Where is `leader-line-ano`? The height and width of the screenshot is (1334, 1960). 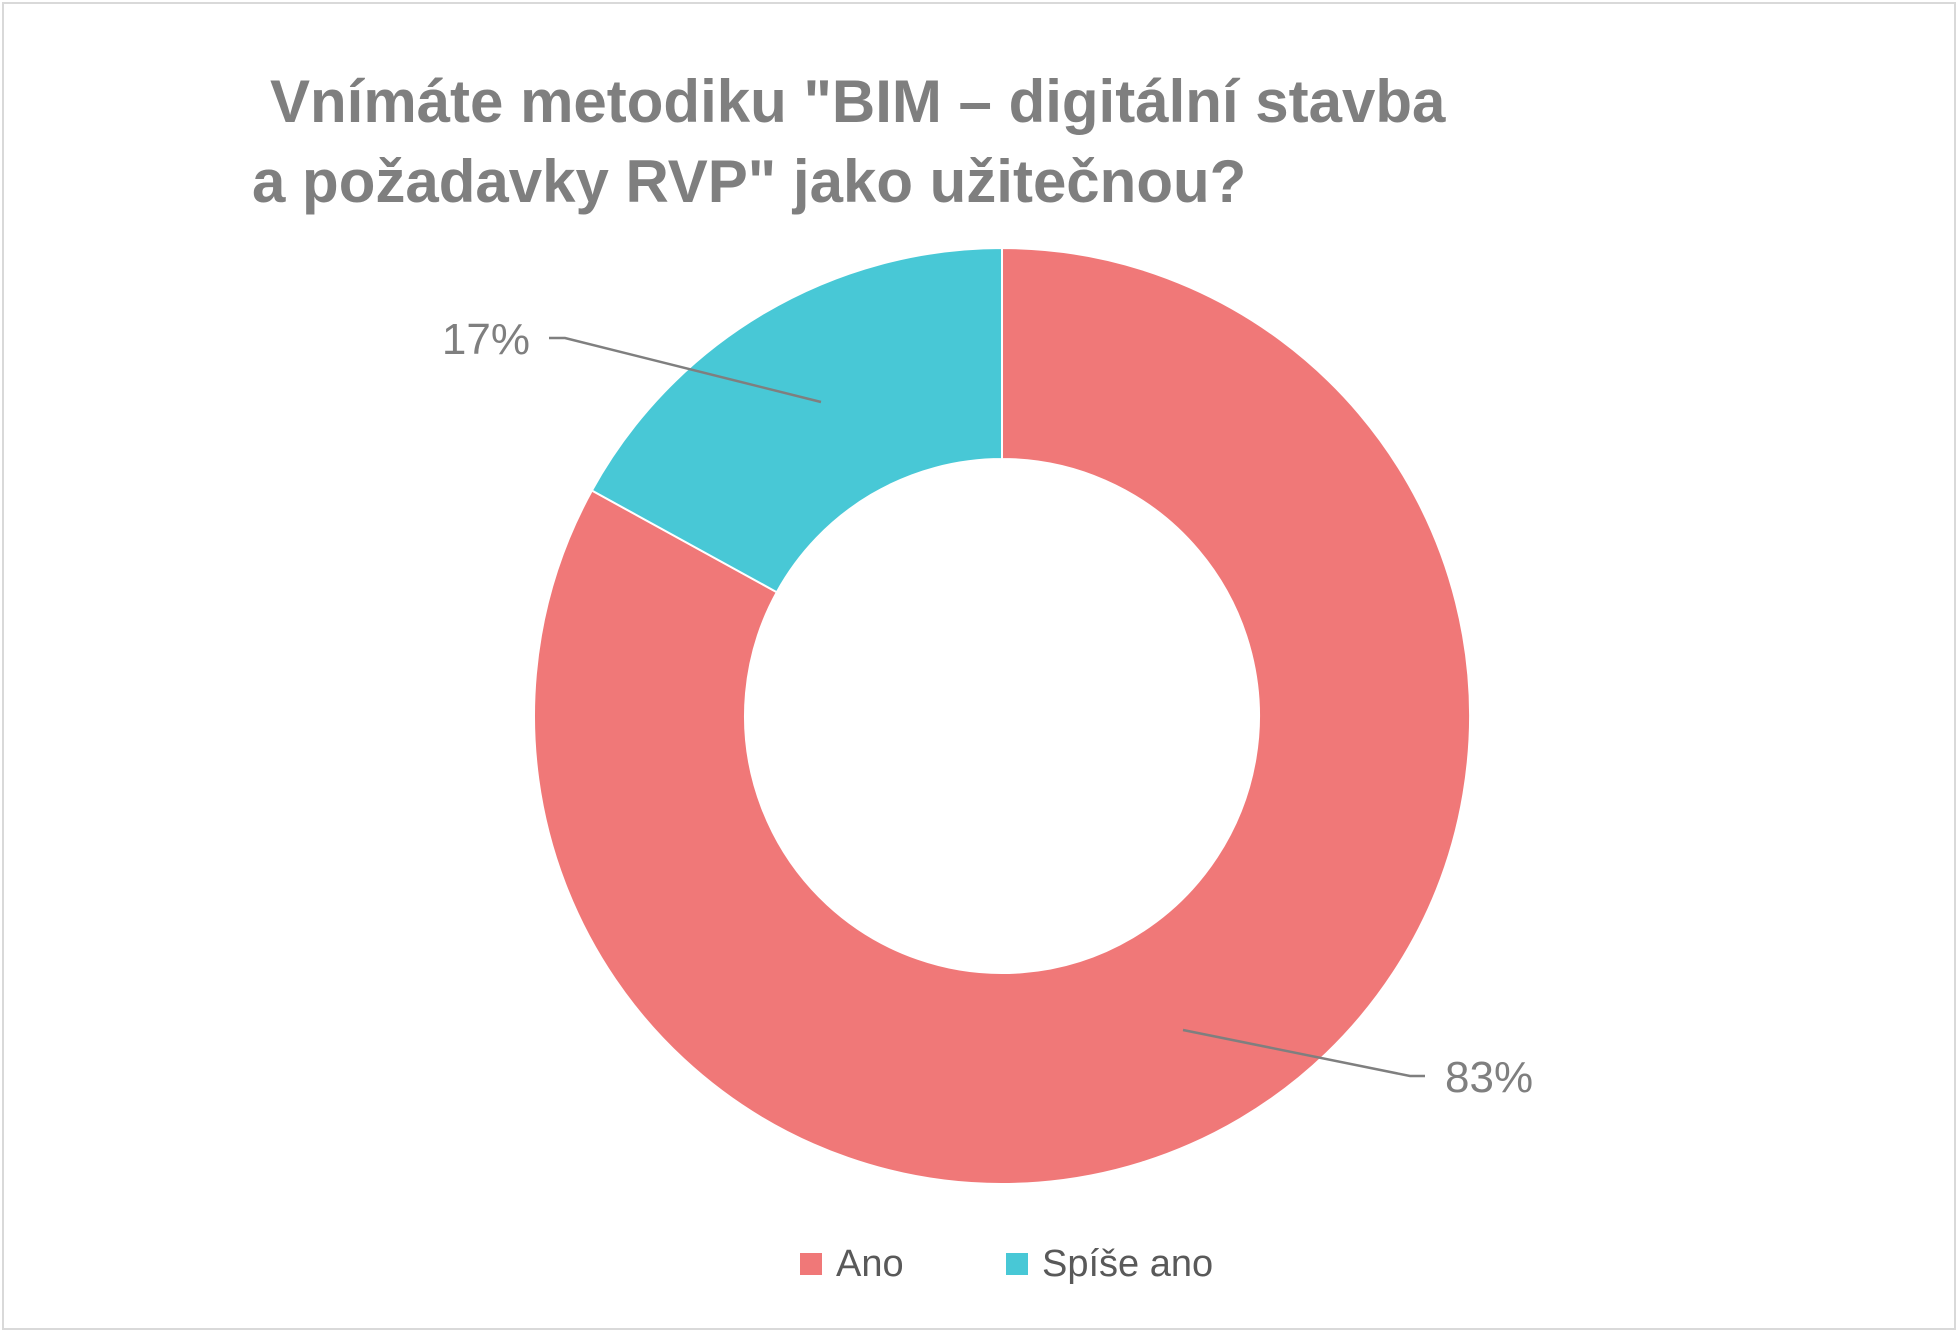
leader-line-ano is located at coordinates (1303, 1053).